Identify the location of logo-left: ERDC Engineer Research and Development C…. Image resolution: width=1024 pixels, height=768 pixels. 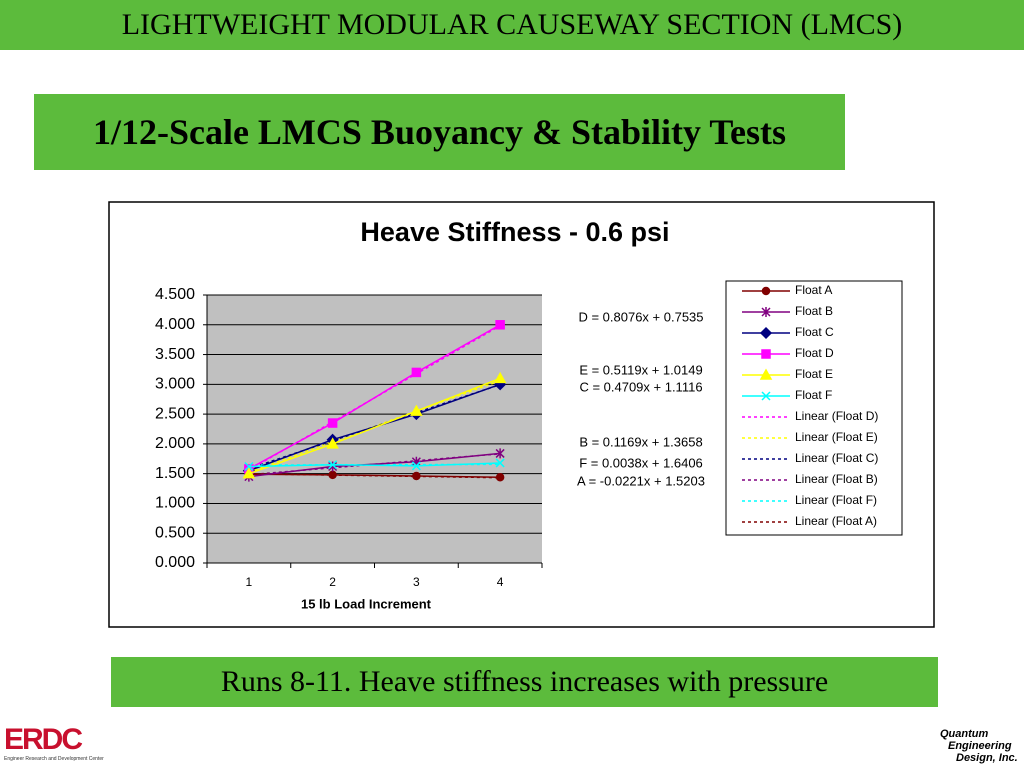
(54, 743).